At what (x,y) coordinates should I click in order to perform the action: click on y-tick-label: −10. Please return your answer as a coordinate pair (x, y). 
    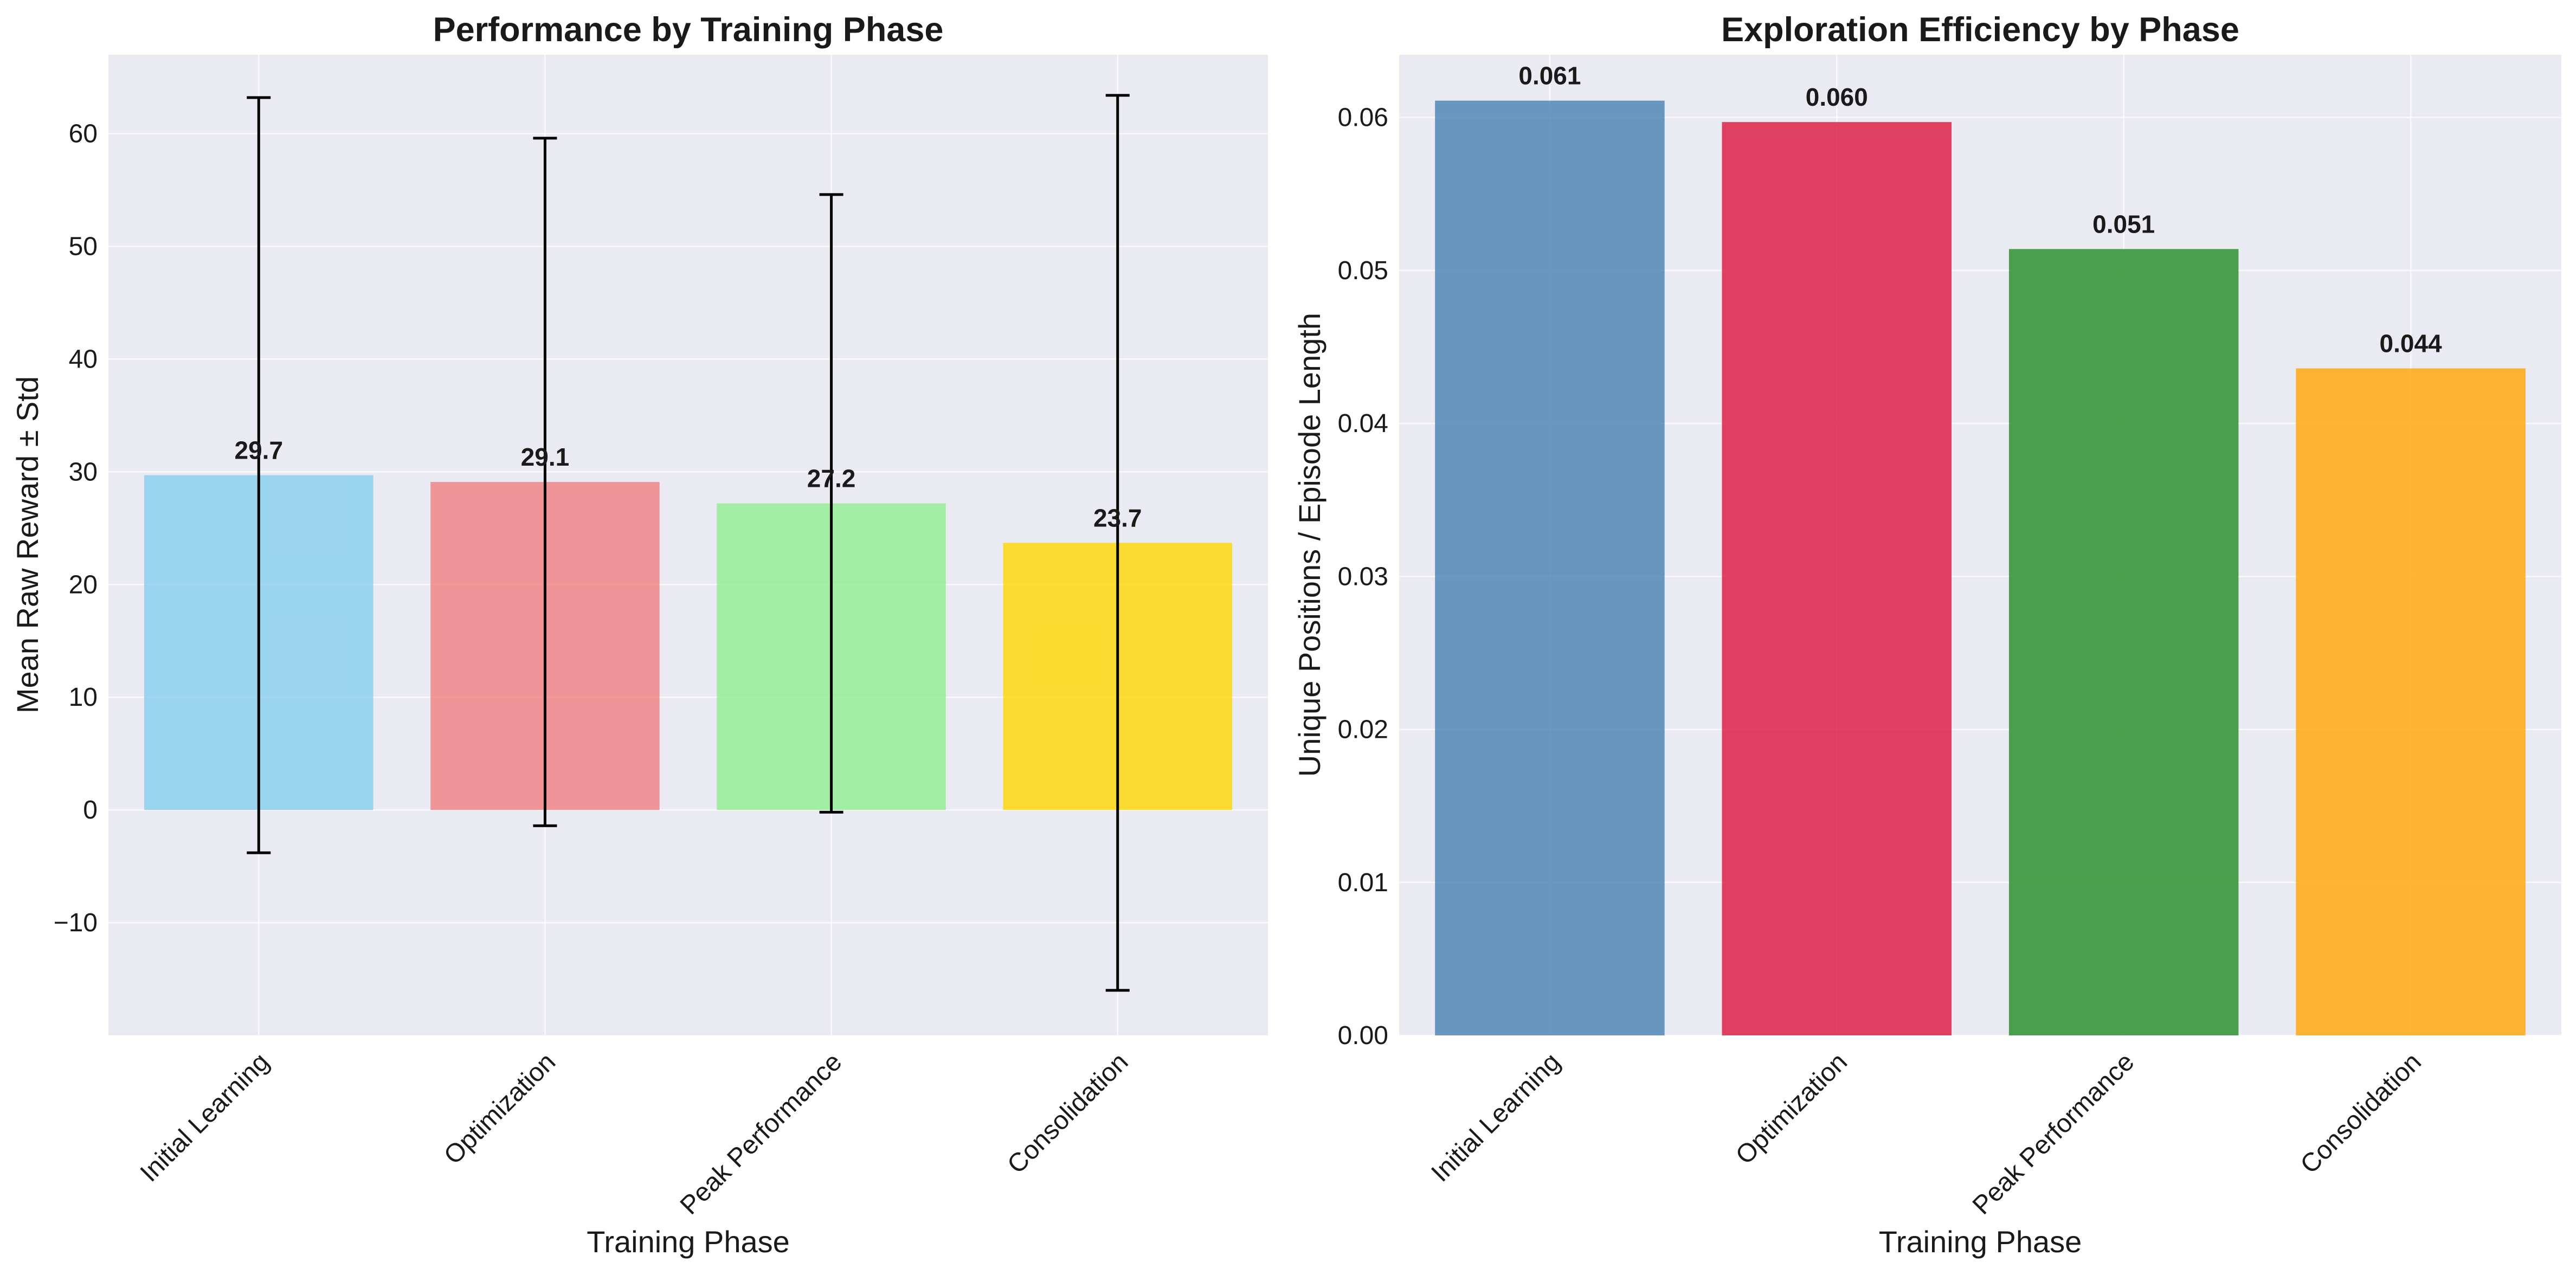
    Looking at the image, I should click on (76, 923).